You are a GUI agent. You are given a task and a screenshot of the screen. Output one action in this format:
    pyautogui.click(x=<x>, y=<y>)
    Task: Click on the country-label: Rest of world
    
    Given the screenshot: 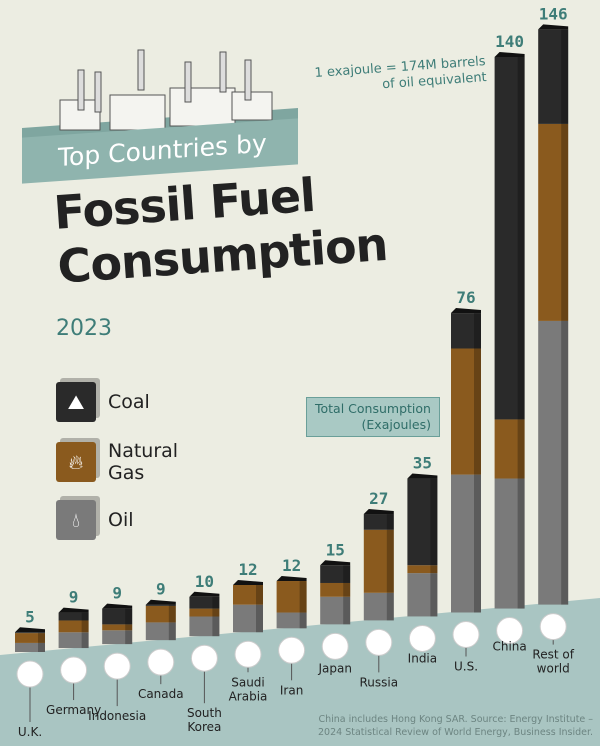 What is the action you would take?
    pyautogui.click(x=553, y=662)
    